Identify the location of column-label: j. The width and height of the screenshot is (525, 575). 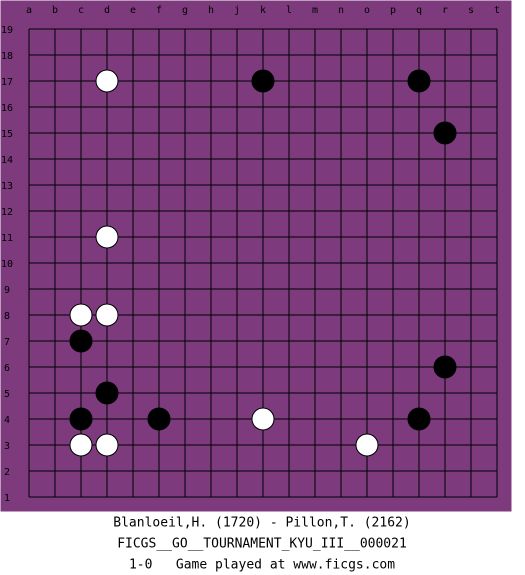
(237, 10).